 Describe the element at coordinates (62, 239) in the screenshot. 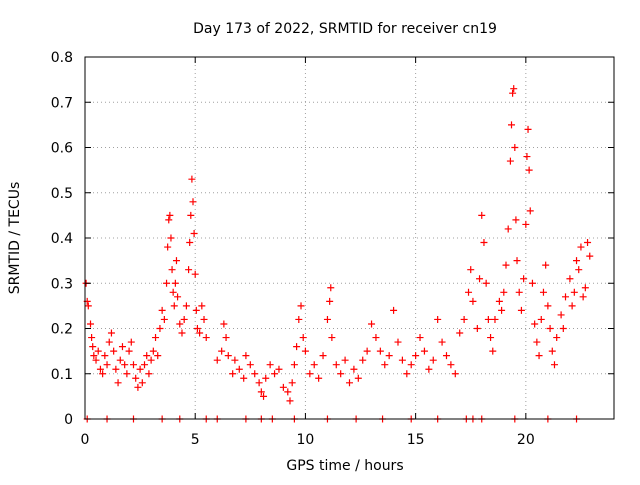

I see `y-tick-label: 0.4` at that location.